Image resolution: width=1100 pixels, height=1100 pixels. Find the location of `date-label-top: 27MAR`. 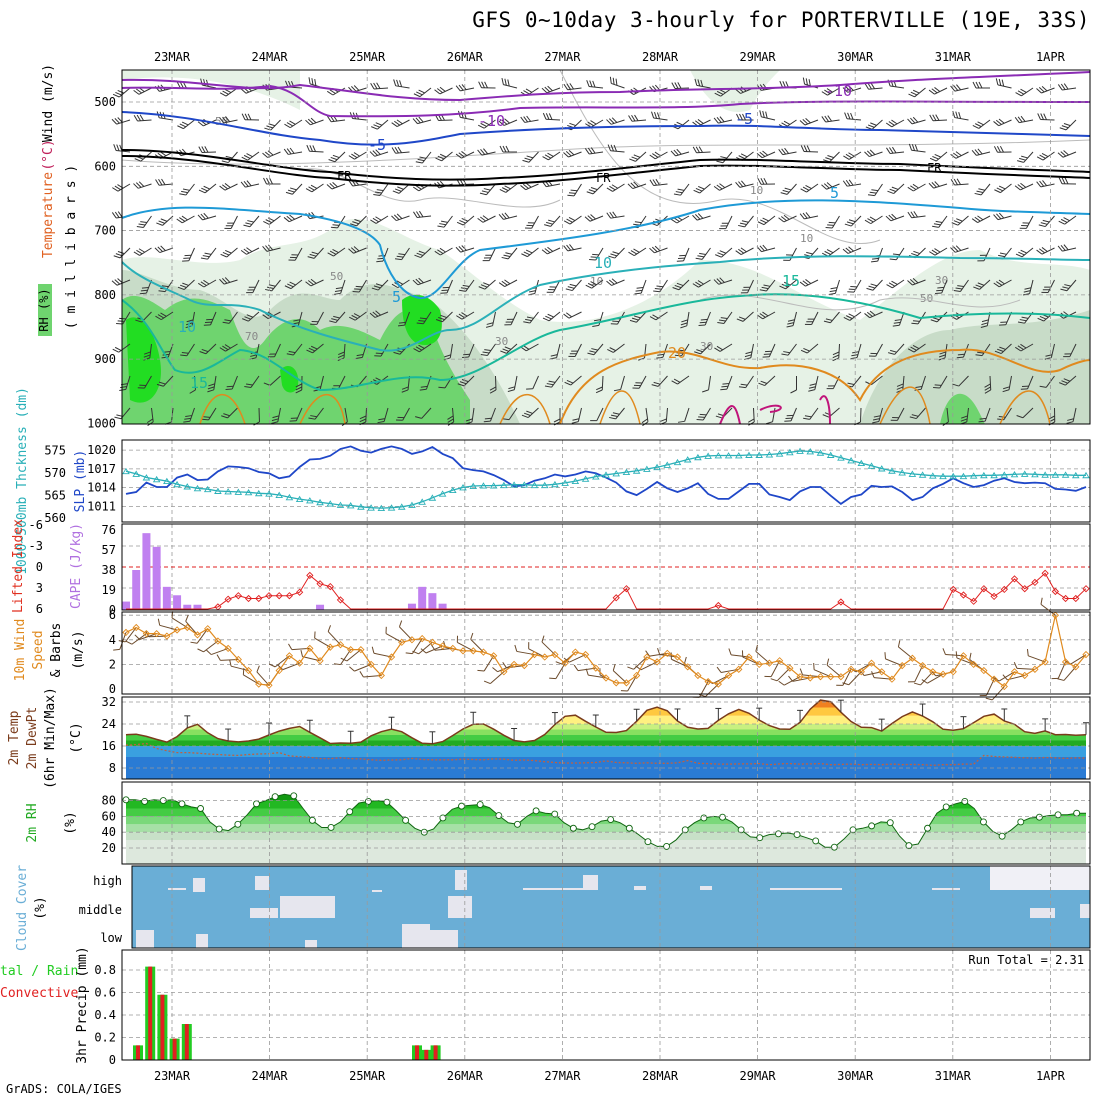

date-label-top: 27MAR is located at coordinates (562, 57).